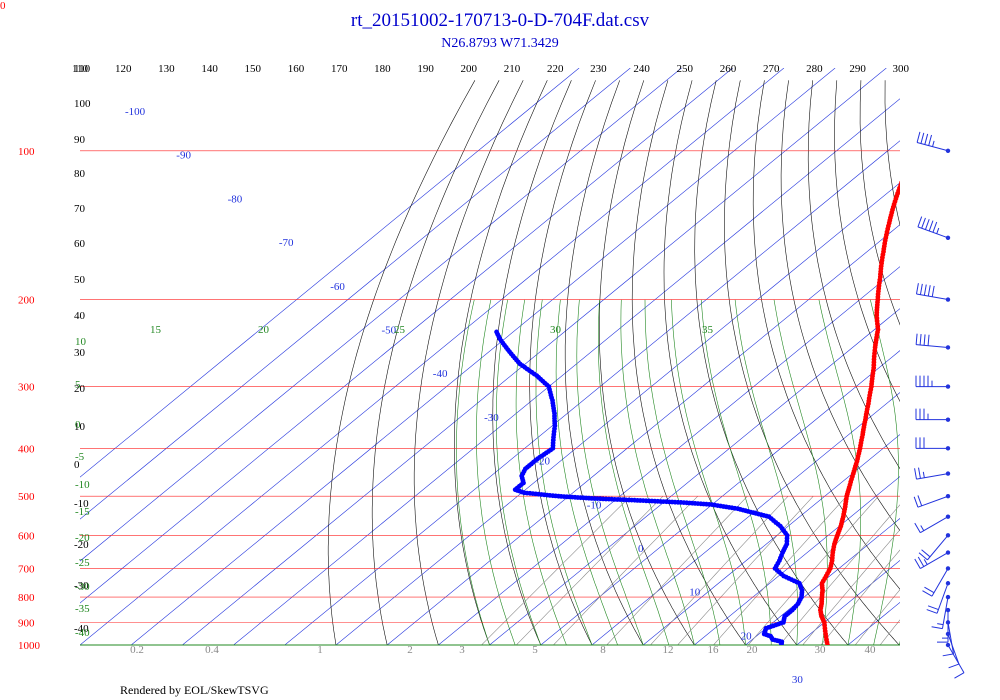 This screenshot has width=1000, height=700. What do you see at coordinates (598, 69) in the screenshot?
I see `top-tick-label: 230` at bounding box center [598, 69].